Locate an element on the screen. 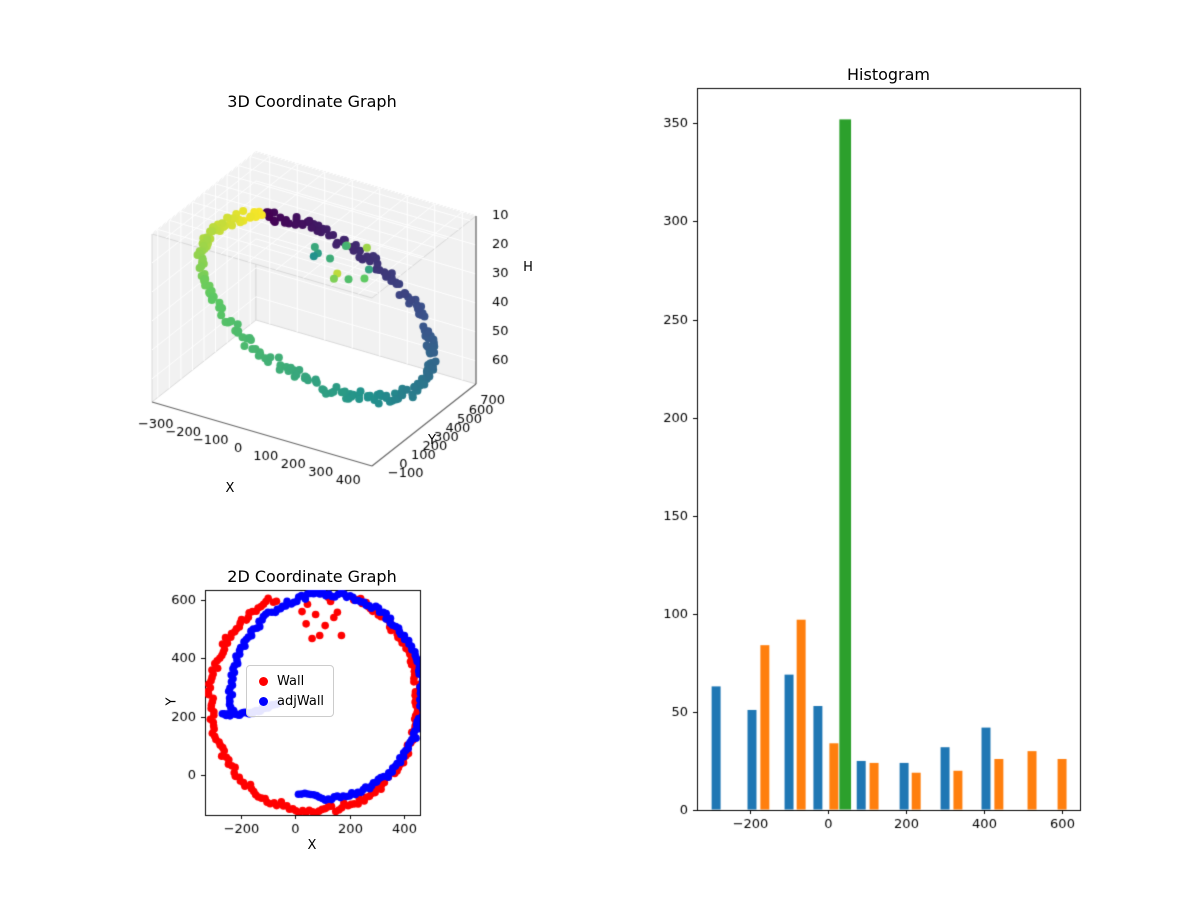 The height and width of the screenshot is (900, 1200). plot2d-legend: Wall adjWall is located at coordinates (290, 691).